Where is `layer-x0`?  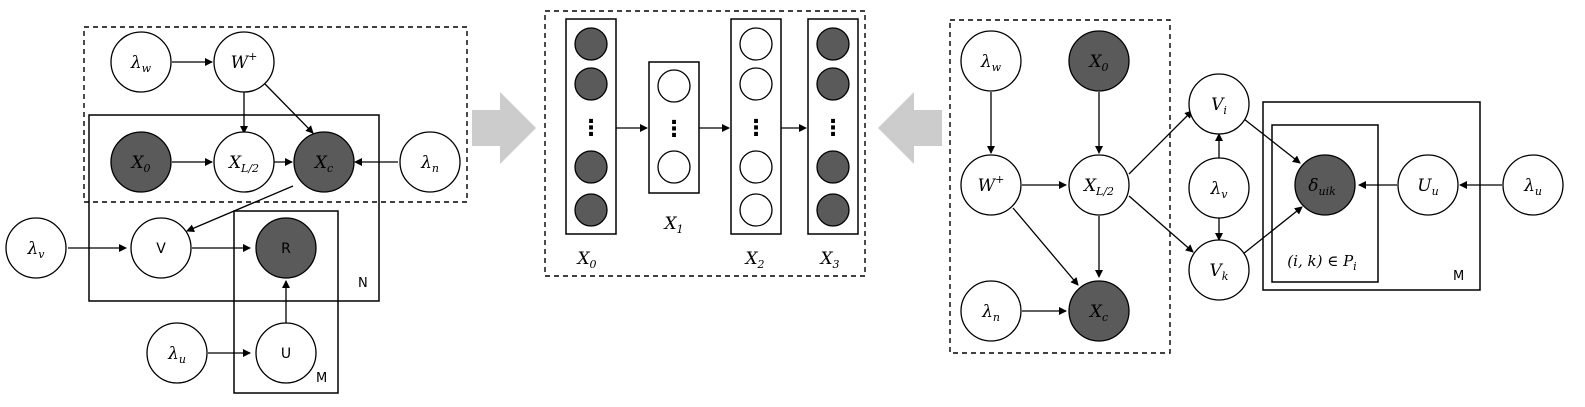
layer-x0 is located at coordinates (591, 126).